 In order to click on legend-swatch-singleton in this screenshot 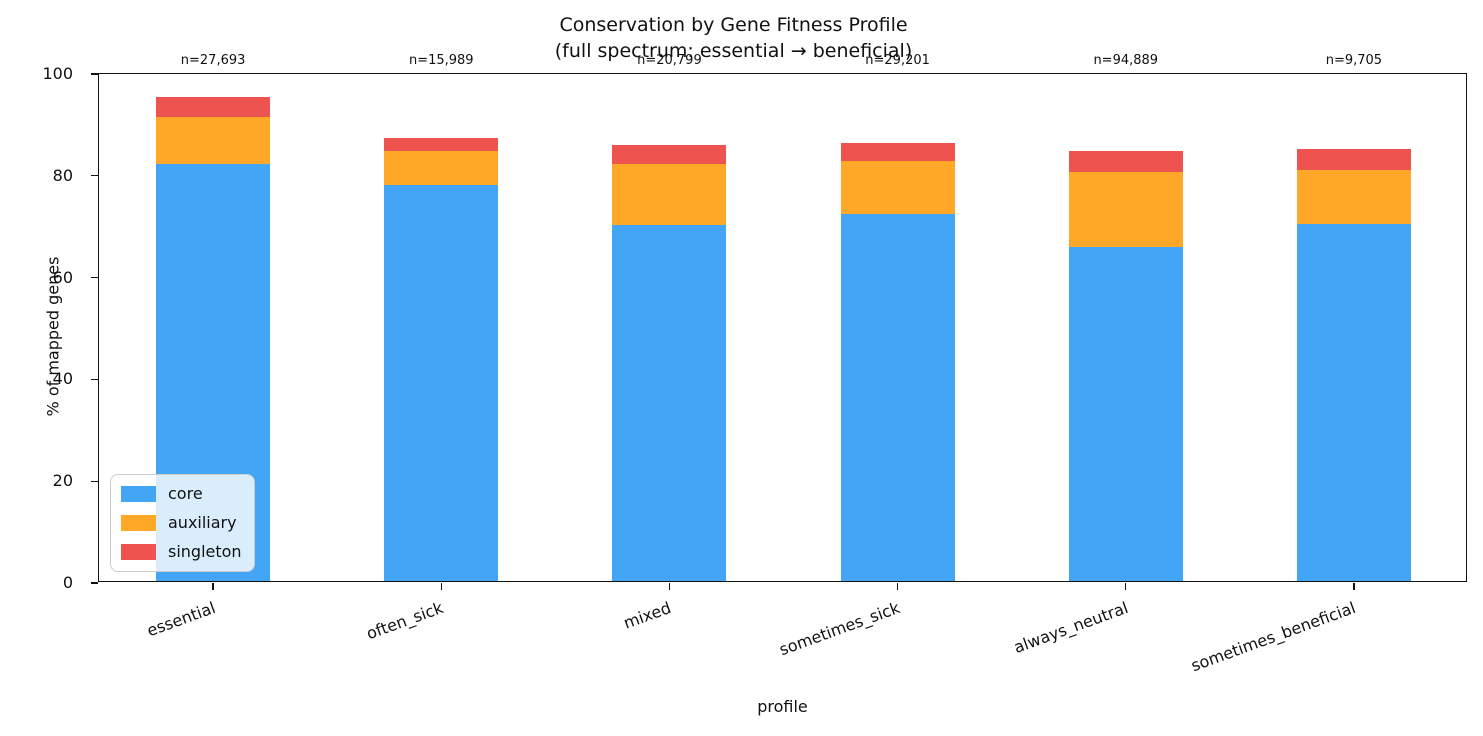, I will do `click(138, 552)`.